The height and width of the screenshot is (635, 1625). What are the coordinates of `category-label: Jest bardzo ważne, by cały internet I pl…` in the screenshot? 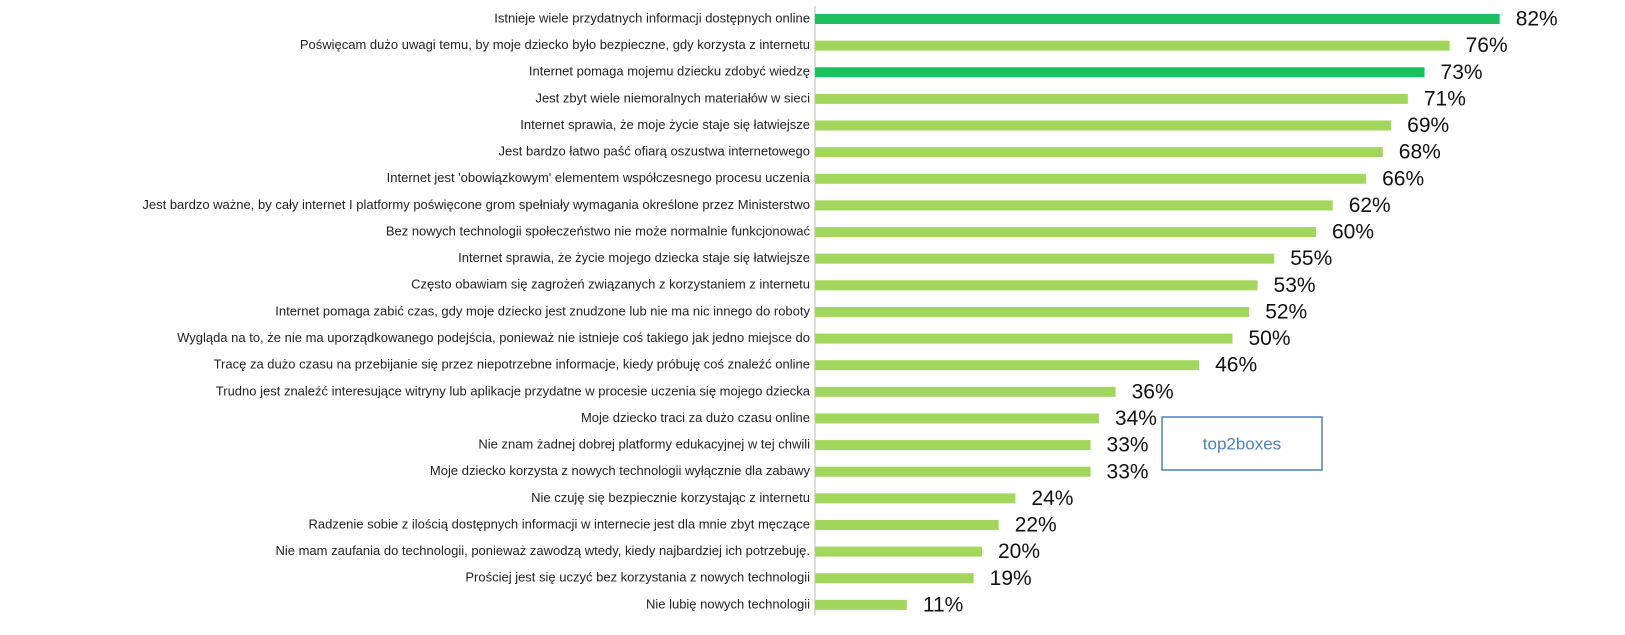 It's located at (476, 204).